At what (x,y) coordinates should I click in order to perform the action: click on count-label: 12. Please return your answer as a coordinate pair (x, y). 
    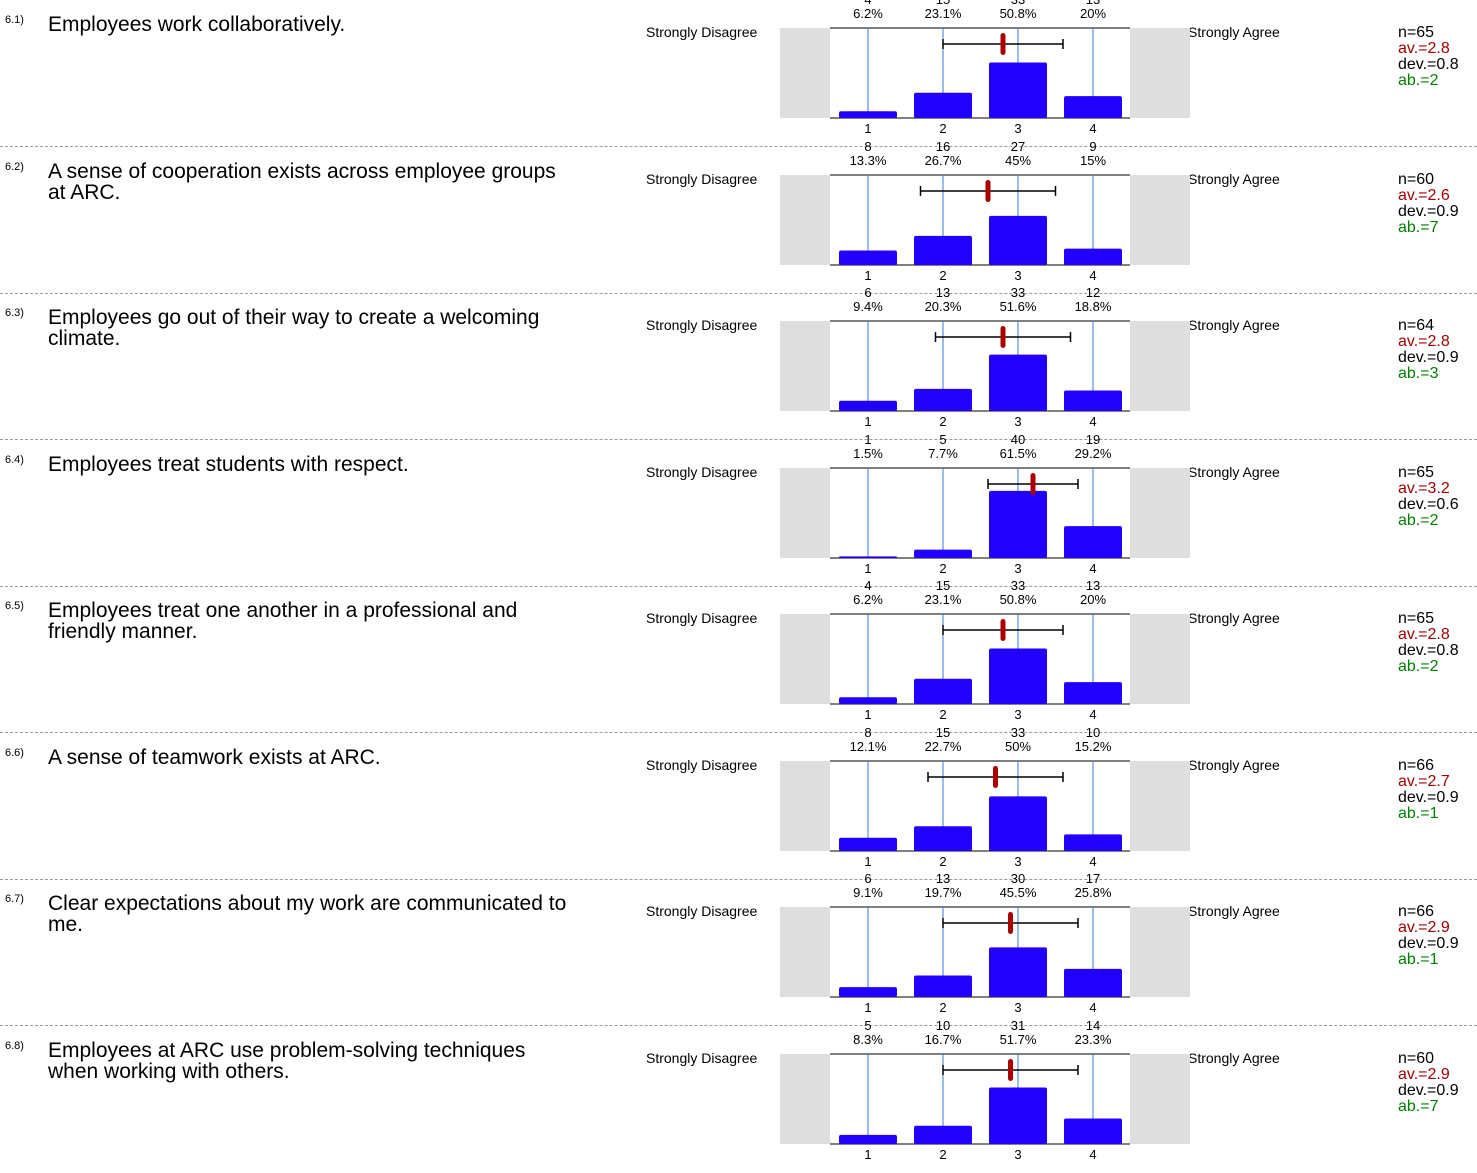
    Looking at the image, I should click on (1093, 292).